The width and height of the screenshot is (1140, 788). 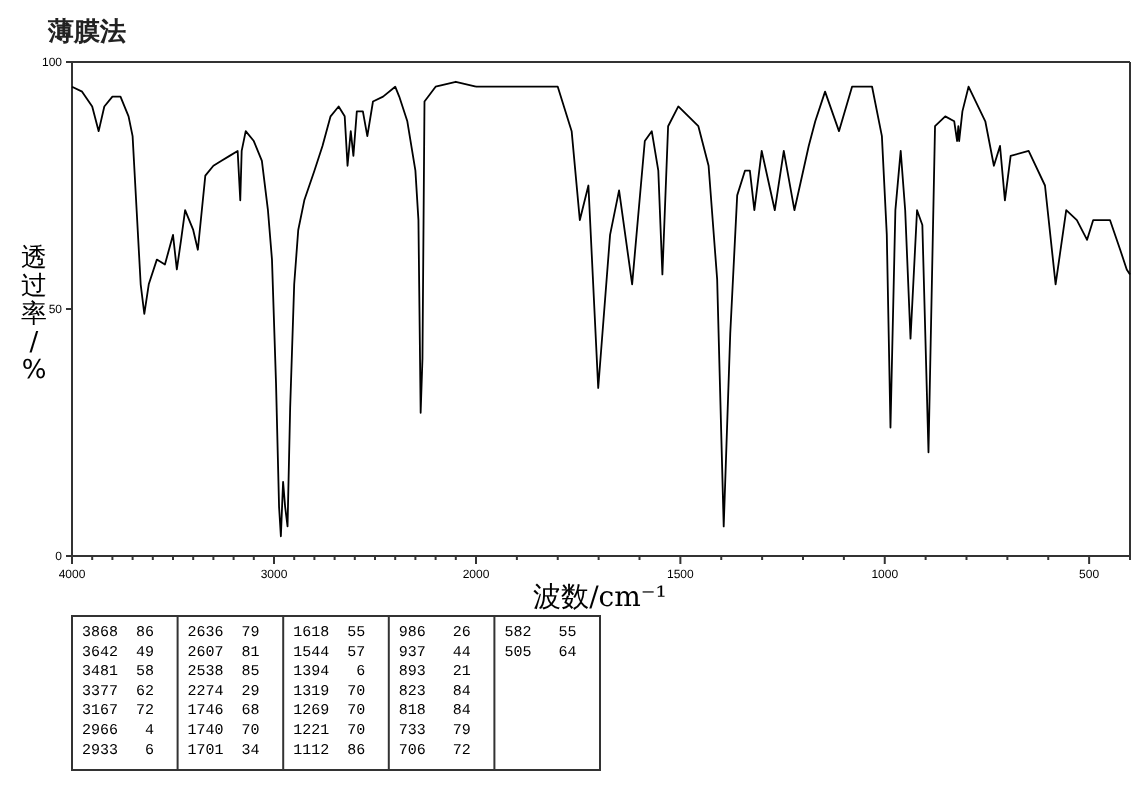 What do you see at coordinates (34, 315) in the screenshot?
I see `y-axis-title: 透过率/%` at bounding box center [34, 315].